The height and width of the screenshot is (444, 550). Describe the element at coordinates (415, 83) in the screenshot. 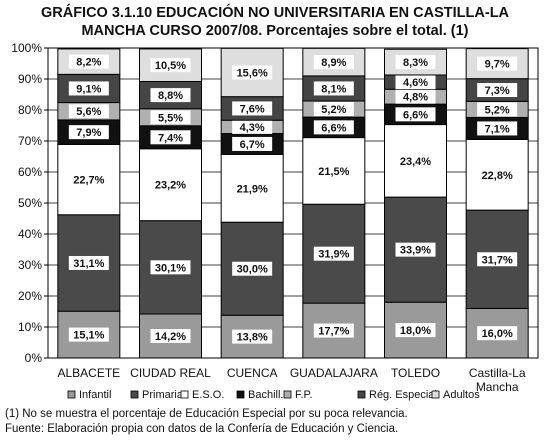

I see `data-label: 4,6%` at that location.